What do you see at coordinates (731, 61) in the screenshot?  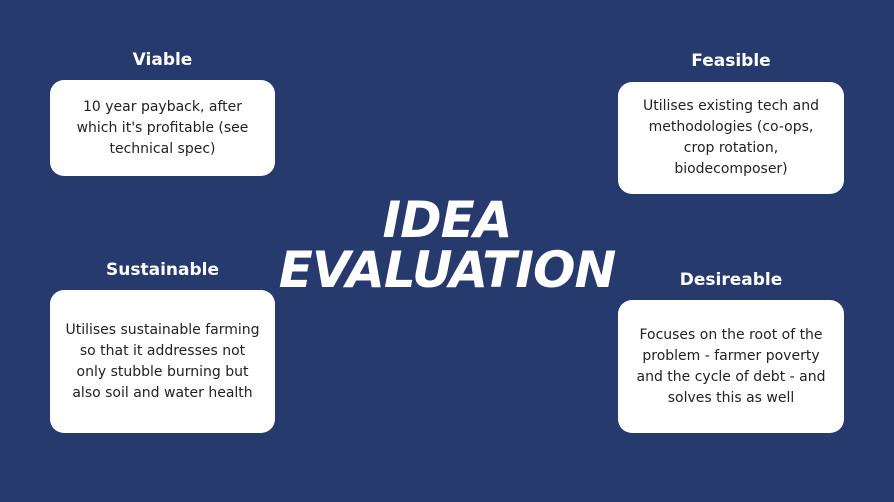 I see `feasible-heading: Feasible` at bounding box center [731, 61].